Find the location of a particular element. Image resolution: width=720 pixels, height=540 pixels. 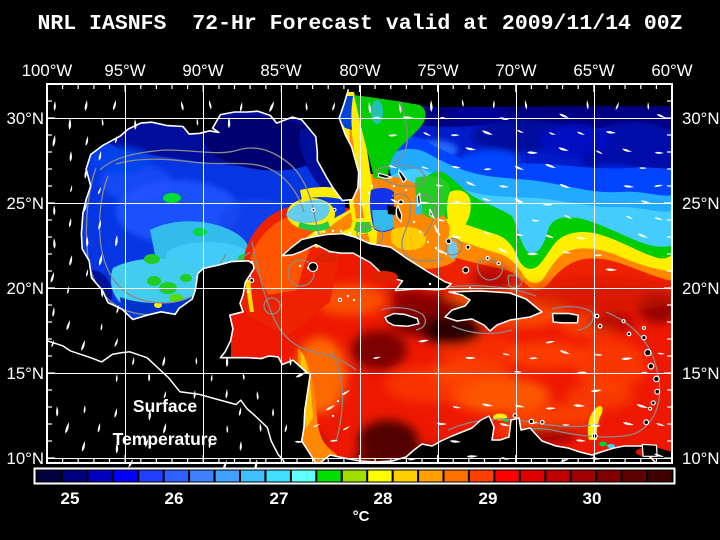

svg-text: °C is located at coordinates (361, 516).